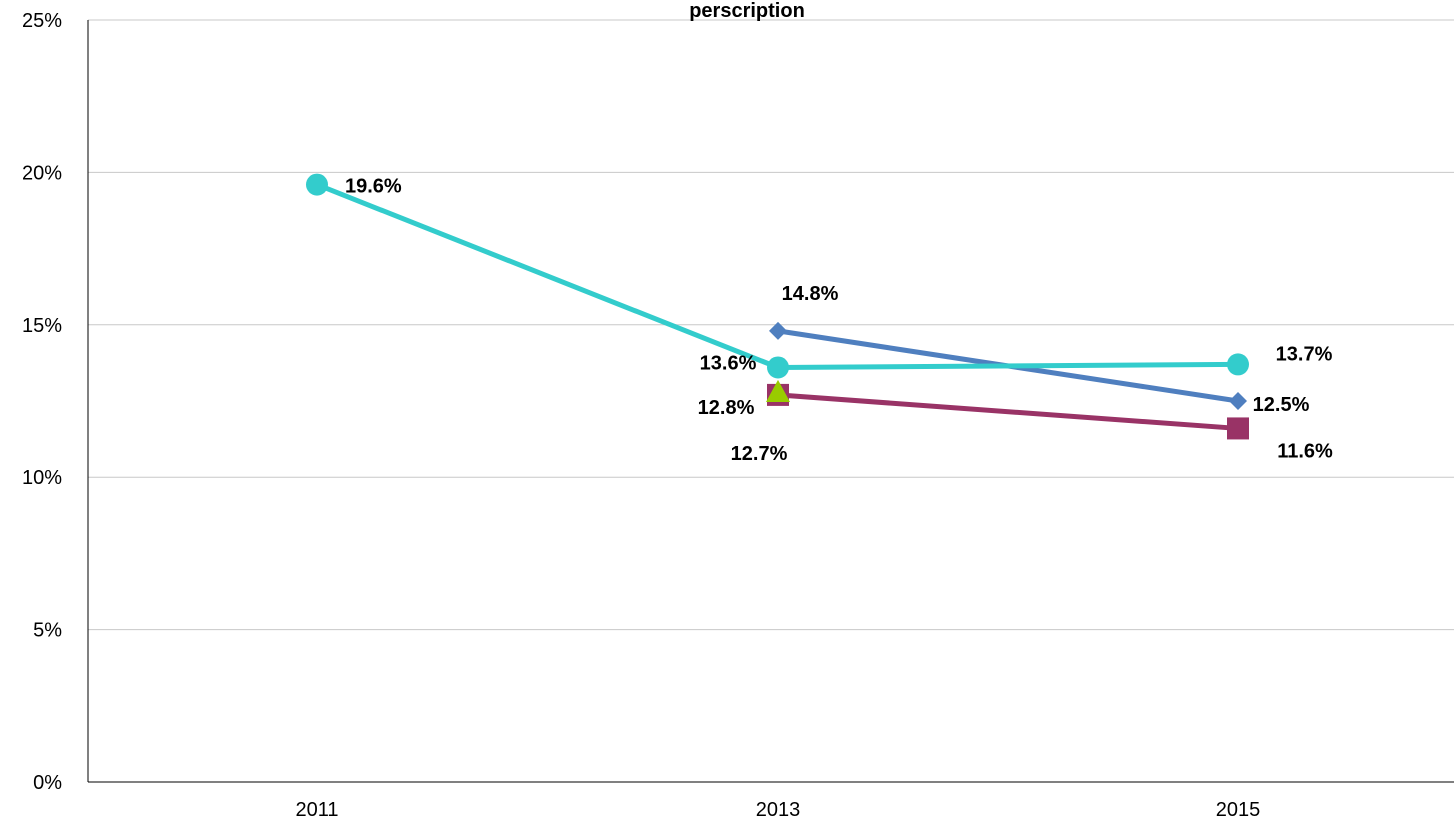  What do you see at coordinates (42, 21) in the screenshot?
I see `y-tick-label: 25%` at bounding box center [42, 21].